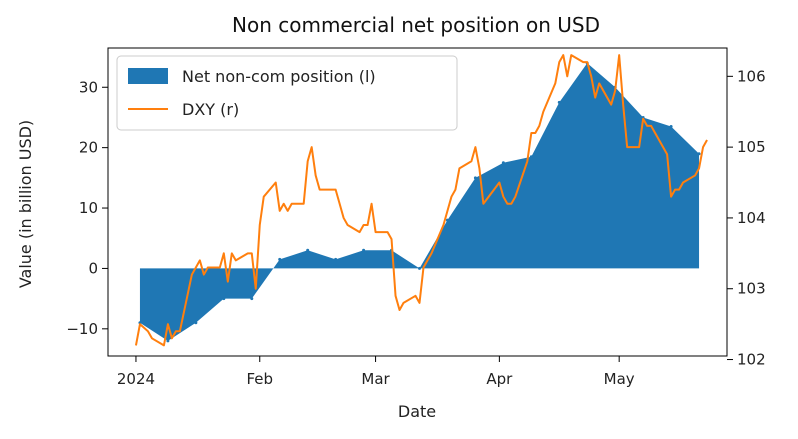  What do you see at coordinates (751, 218) in the screenshot?
I see `y-right-tick-label: 104` at bounding box center [751, 218].